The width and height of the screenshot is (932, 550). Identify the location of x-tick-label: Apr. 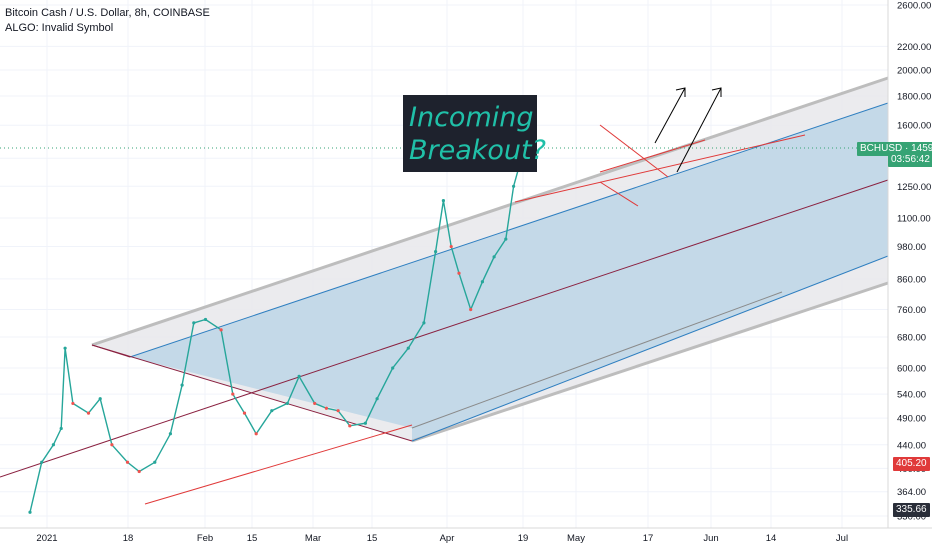
(447, 538).